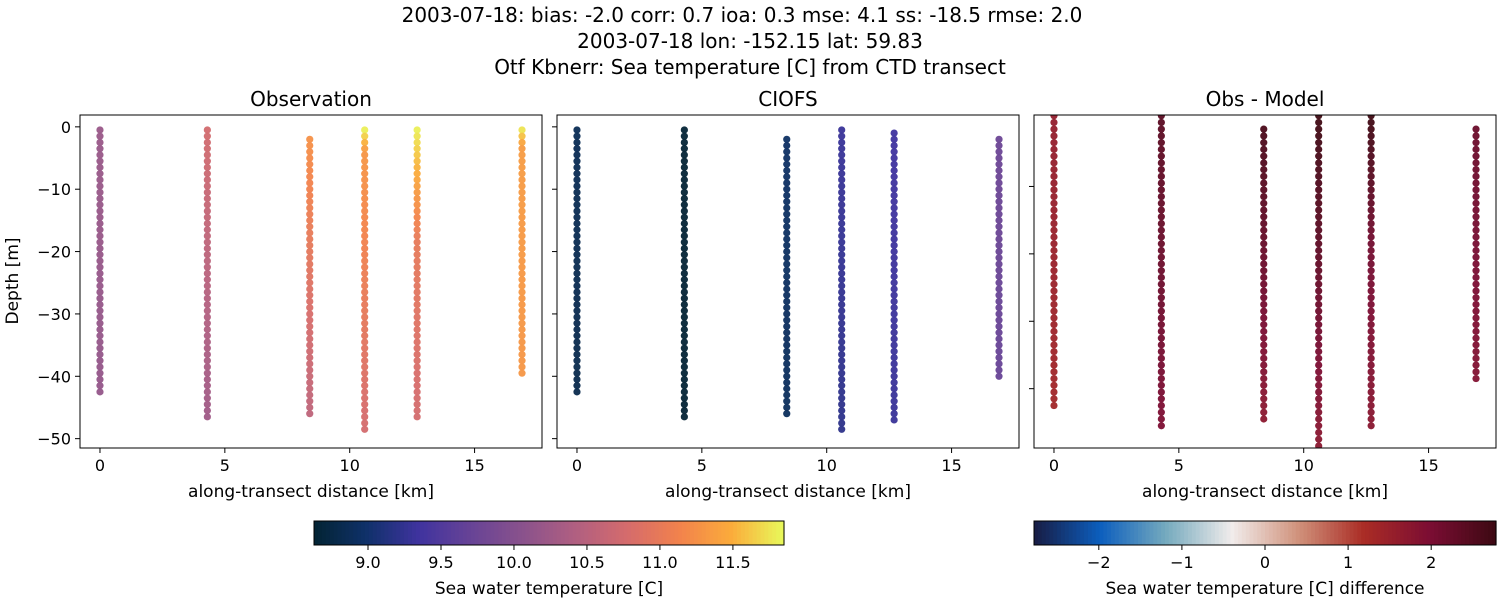 This screenshot has height=604, width=1500. What do you see at coordinates (311, 492) in the screenshot?
I see `x-axis-label-observation: along-transect distance [km]` at bounding box center [311, 492].